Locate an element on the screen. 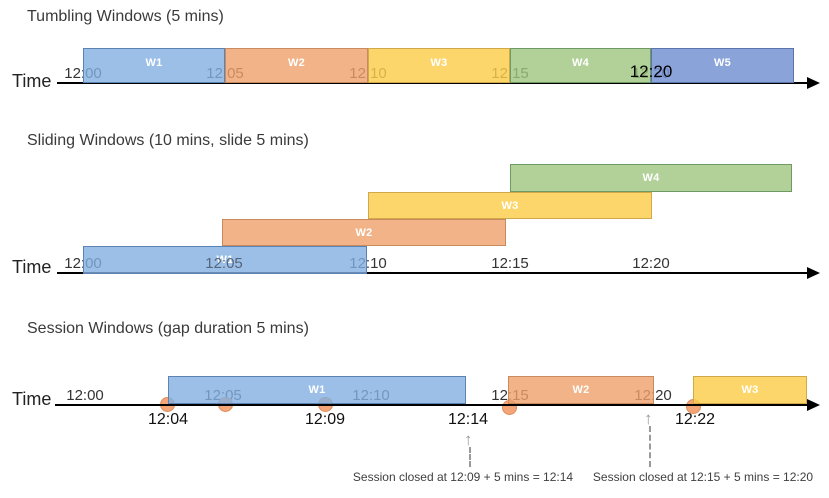 The width and height of the screenshot is (829, 498). sliding-axis is located at coordinates (433, 273).